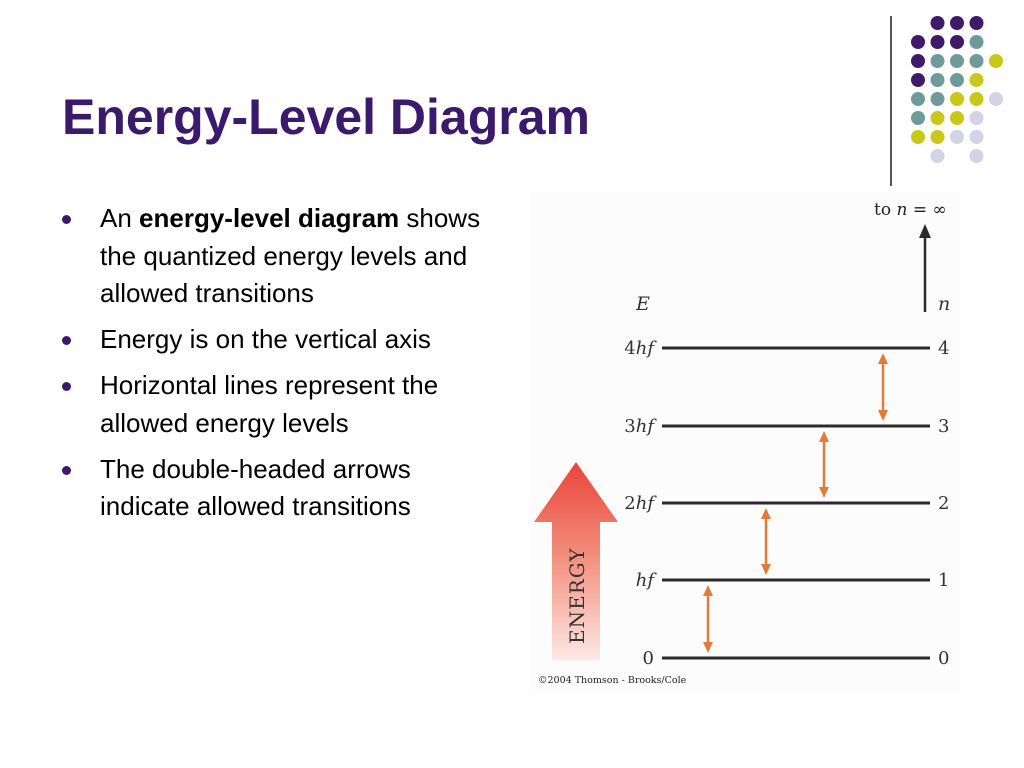 This screenshot has width=1024, height=768. Describe the element at coordinates (647, 580) in the screenshot. I see `energy-value-label: hf` at that location.